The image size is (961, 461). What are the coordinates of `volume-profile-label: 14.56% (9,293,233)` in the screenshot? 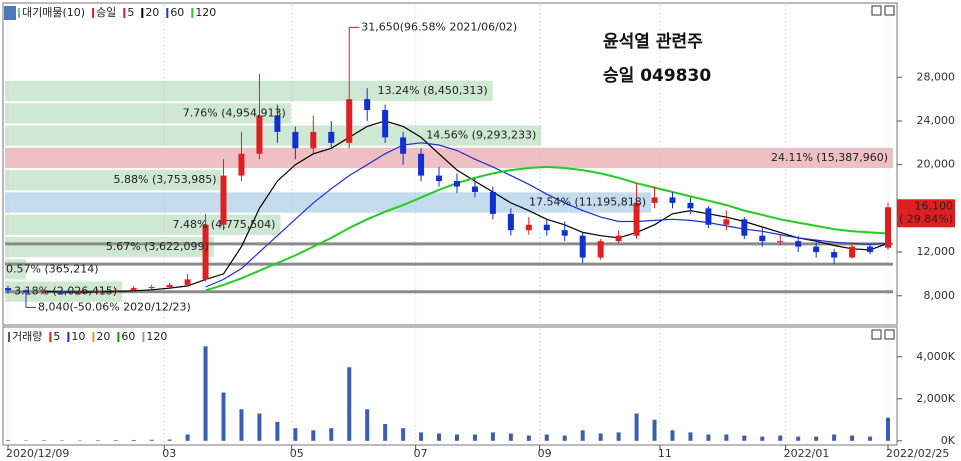 It's located at (481, 135).